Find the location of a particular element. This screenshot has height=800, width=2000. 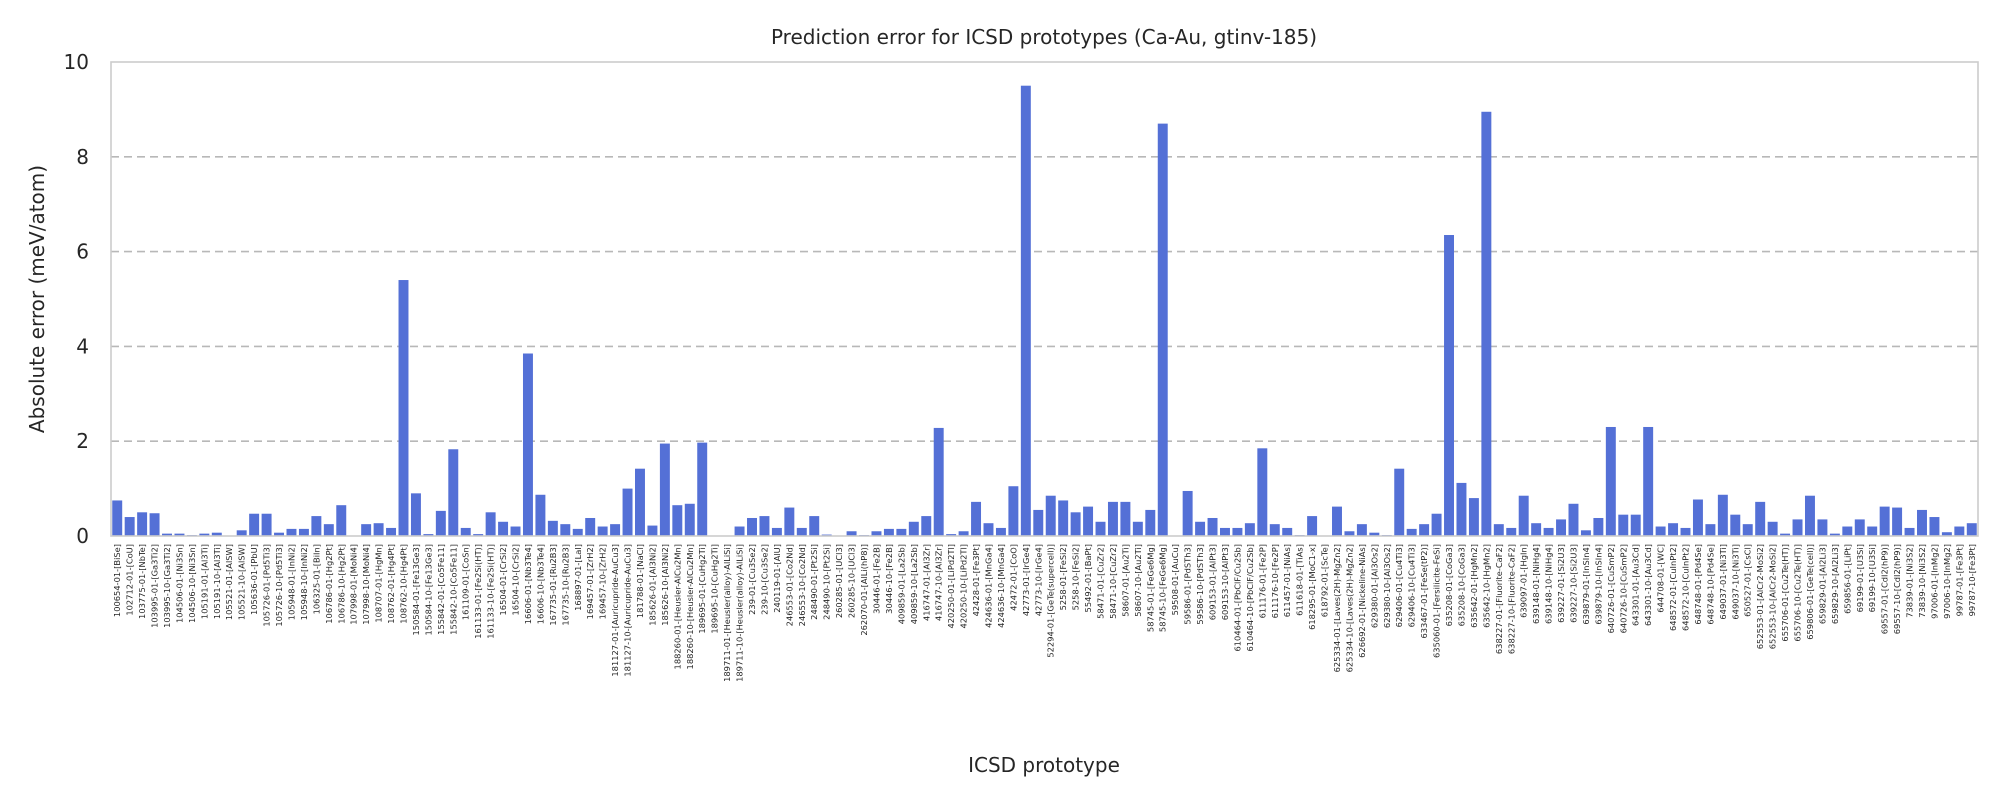

x-tick-label: 58471-10-[CuZr2] is located at coordinates (1113, 581).